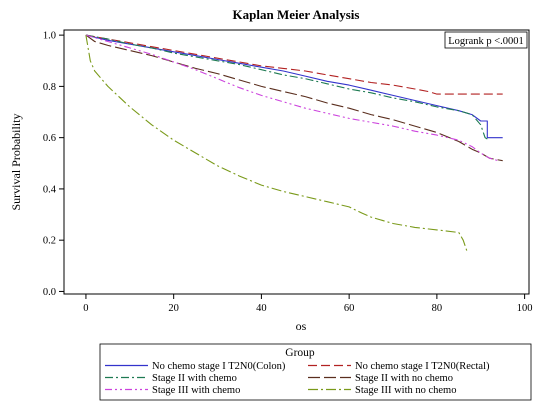 The image size is (538, 403). Describe the element at coordinates (422, 366) in the screenshot. I see `legend-label: No chemo stage I T2N0(Rectal)` at that location.